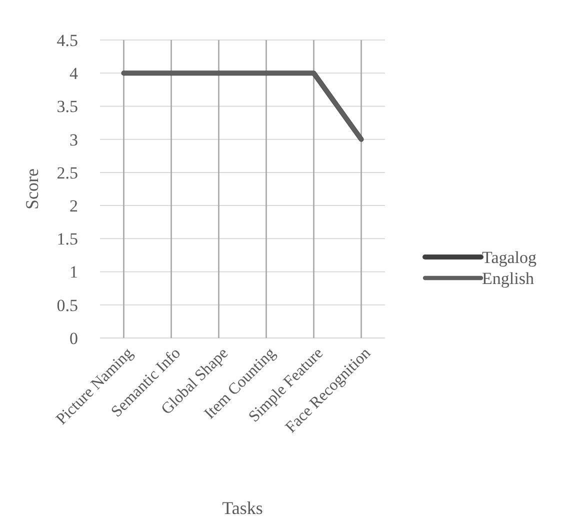 The width and height of the screenshot is (563, 526). What do you see at coordinates (242, 508) in the screenshot?
I see `x-axis-title: Tasks` at bounding box center [242, 508].